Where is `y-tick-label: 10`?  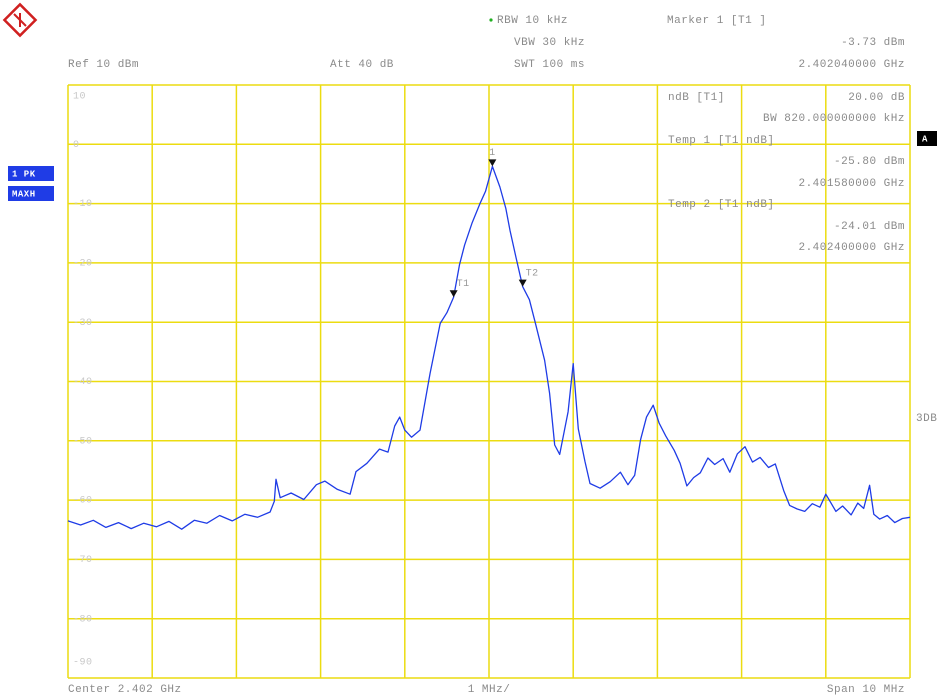 y-tick-label: 10 is located at coordinates (79, 97).